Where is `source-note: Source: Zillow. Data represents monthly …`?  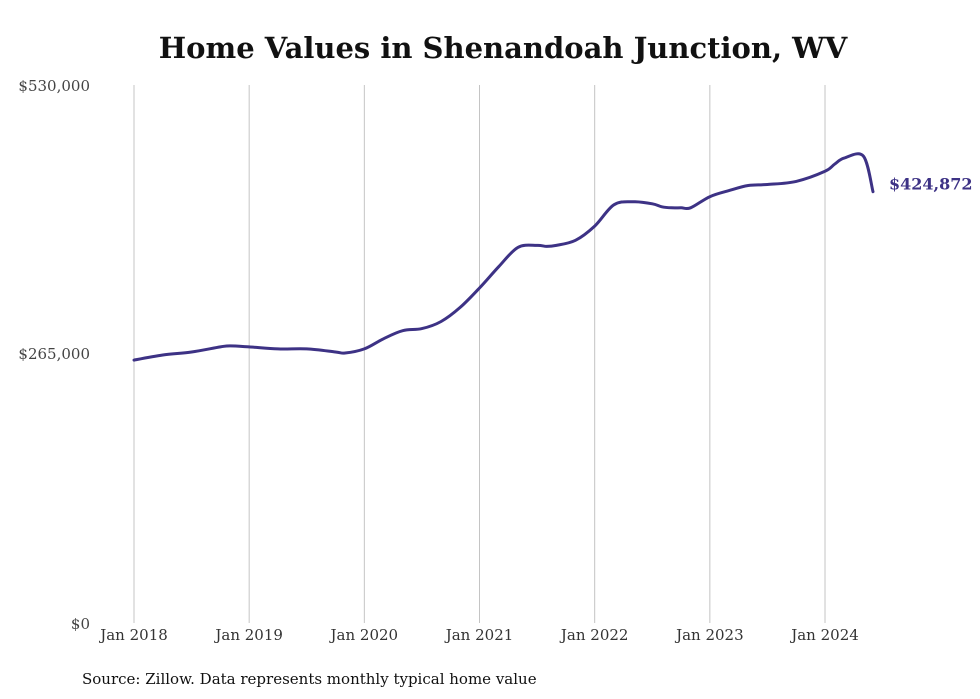 source-note: Source: Zillow. Data represents monthly … is located at coordinates (309, 679).